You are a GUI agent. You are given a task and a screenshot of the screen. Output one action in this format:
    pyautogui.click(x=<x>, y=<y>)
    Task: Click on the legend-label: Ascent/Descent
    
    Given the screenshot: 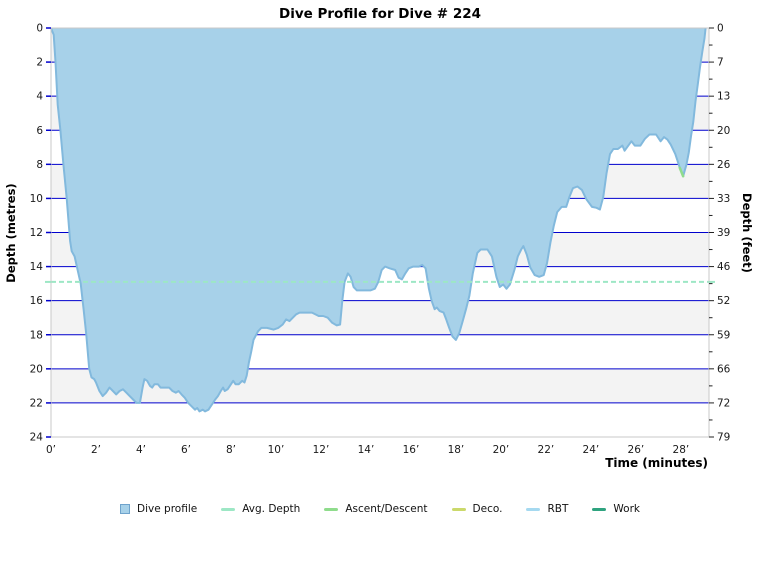 What is the action you would take?
    pyautogui.click(x=386, y=509)
    